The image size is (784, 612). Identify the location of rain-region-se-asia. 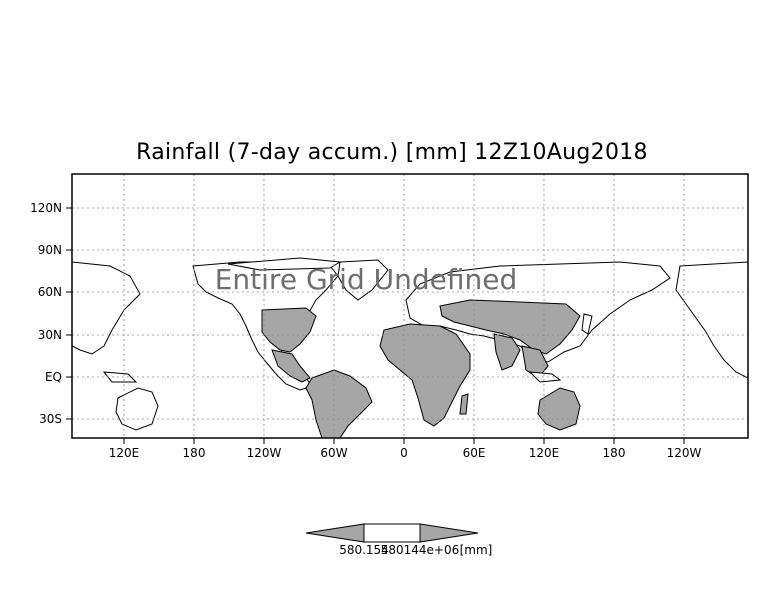
(535, 362).